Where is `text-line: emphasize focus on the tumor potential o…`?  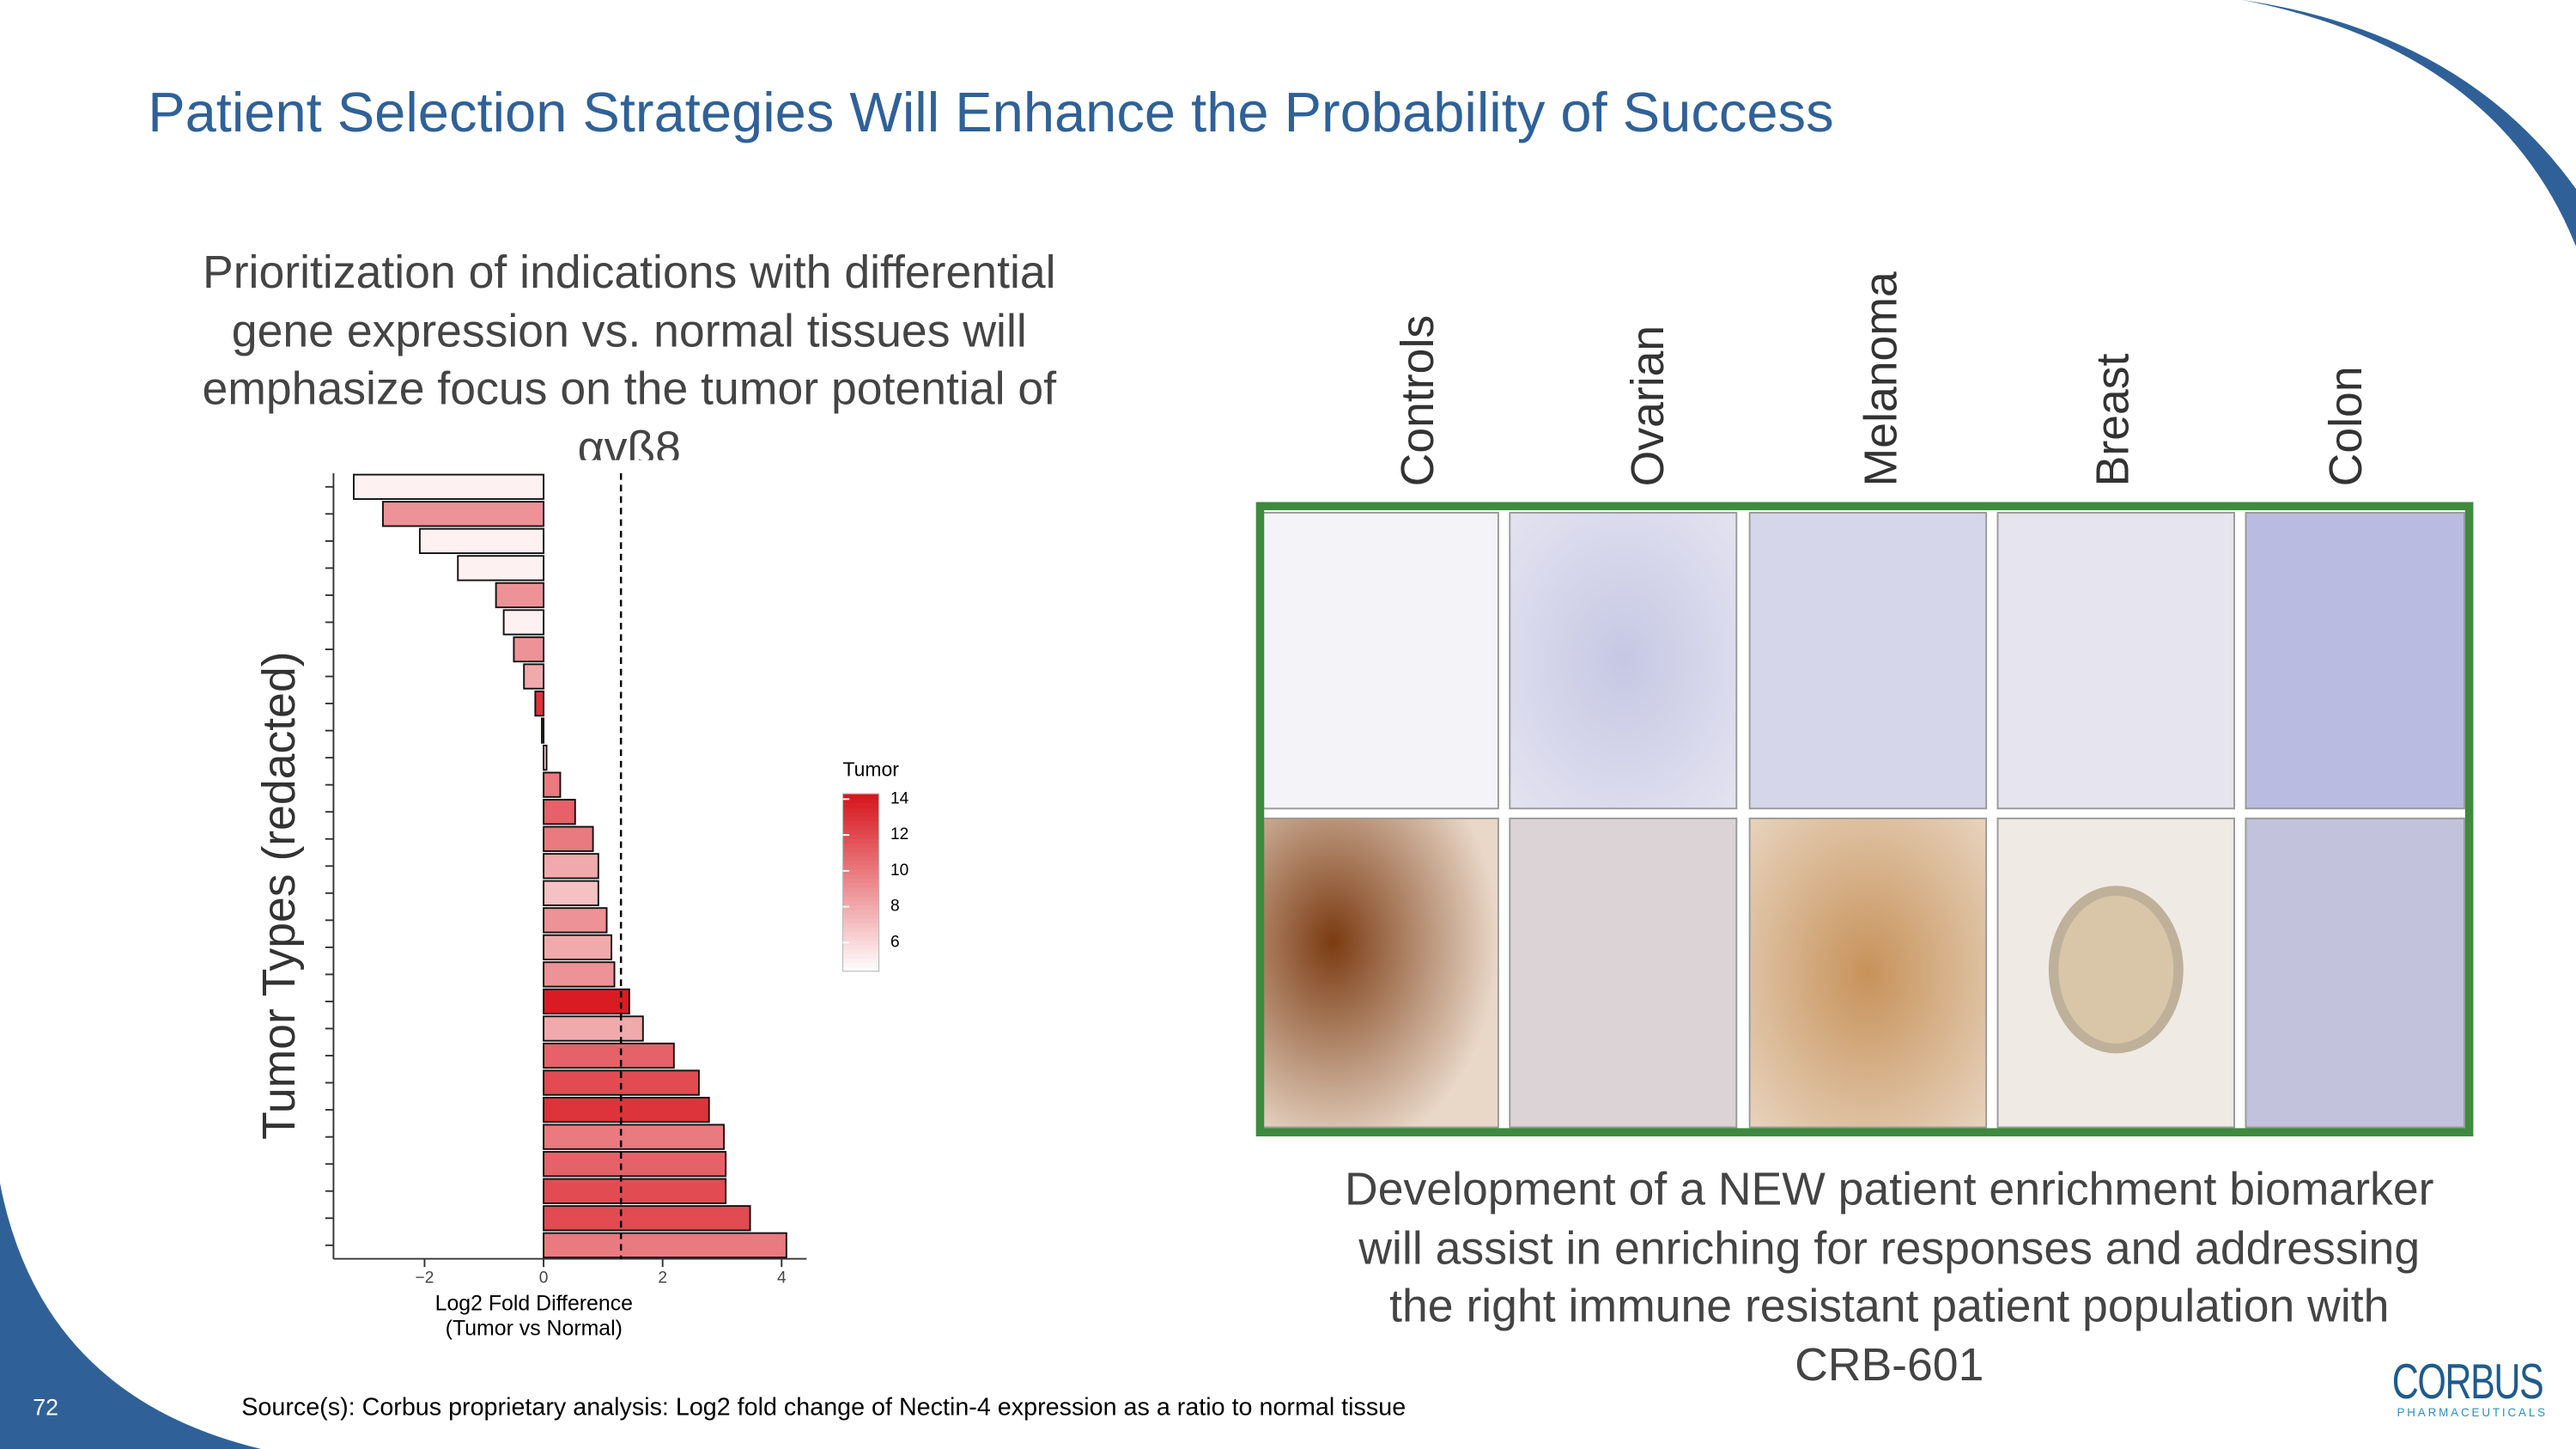 text-line: emphasize focus on the tumor potential o… is located at coordinates (629, 388).